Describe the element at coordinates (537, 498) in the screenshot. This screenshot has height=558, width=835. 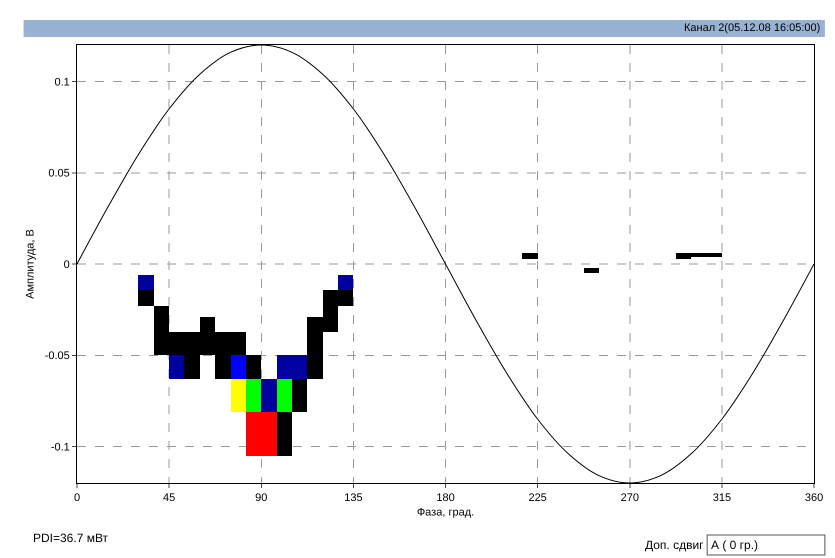
I see `x-tick-label: 225` at that location.